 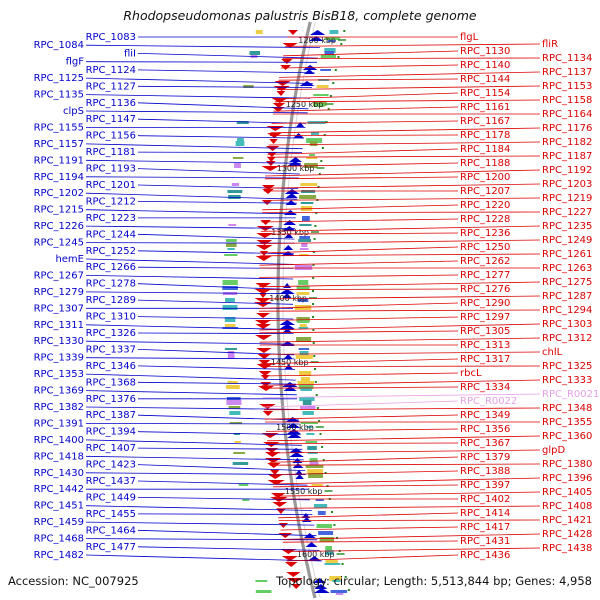 What do you see at coordinates (59, 456) in the screenshot?
I see `gene-label: RPC_1418` at bounding box center [59, 456].